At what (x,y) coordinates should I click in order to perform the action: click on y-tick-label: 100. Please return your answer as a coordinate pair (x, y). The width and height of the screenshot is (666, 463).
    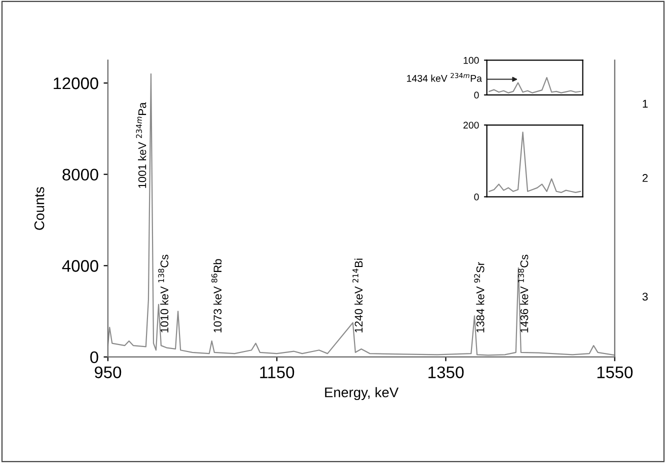
    Looking at the image, I should click on (471, 60).